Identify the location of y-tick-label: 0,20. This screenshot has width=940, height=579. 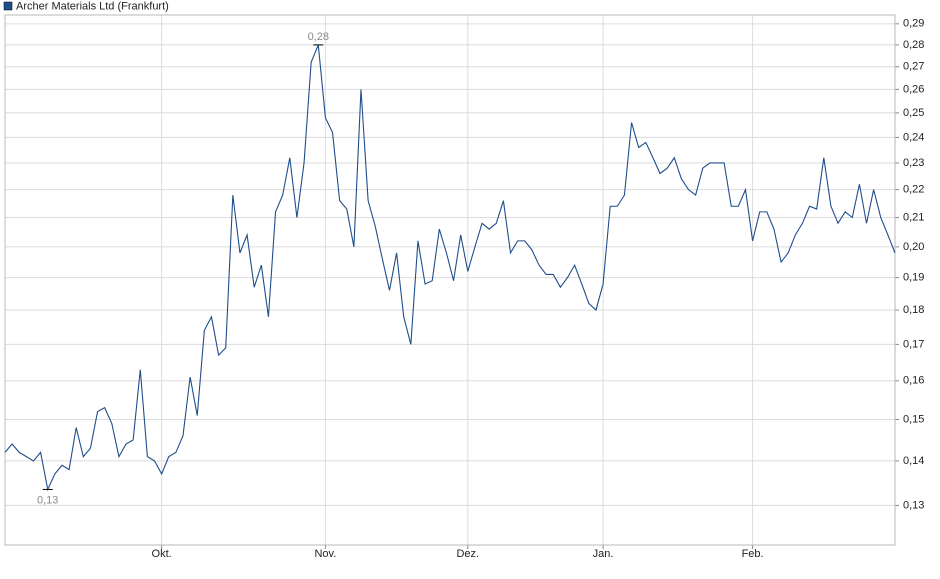
(913, 247).